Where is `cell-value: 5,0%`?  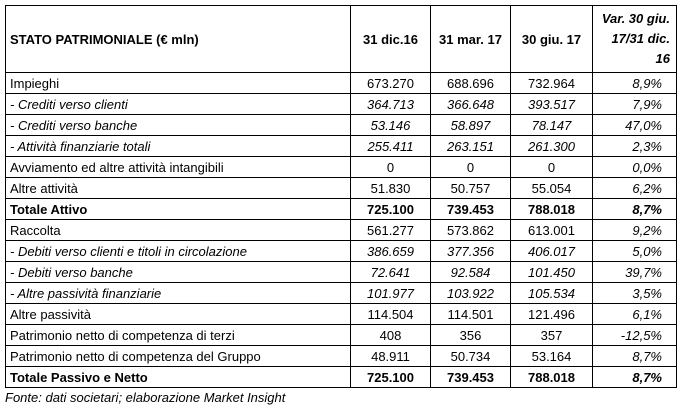 cell-value: 5,0% is located at coordinates (634, 251).